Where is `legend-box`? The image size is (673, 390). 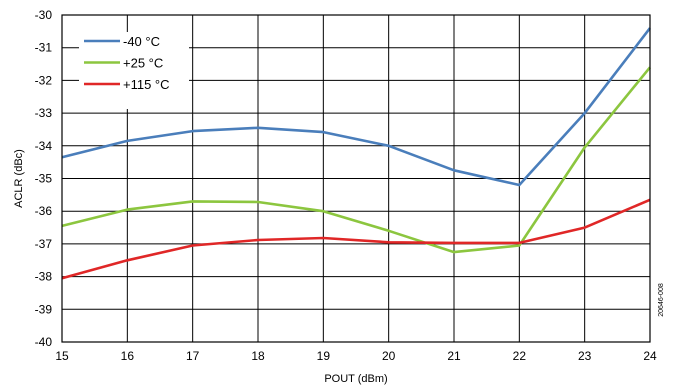 legend-box is located at coordinates (134, 70).